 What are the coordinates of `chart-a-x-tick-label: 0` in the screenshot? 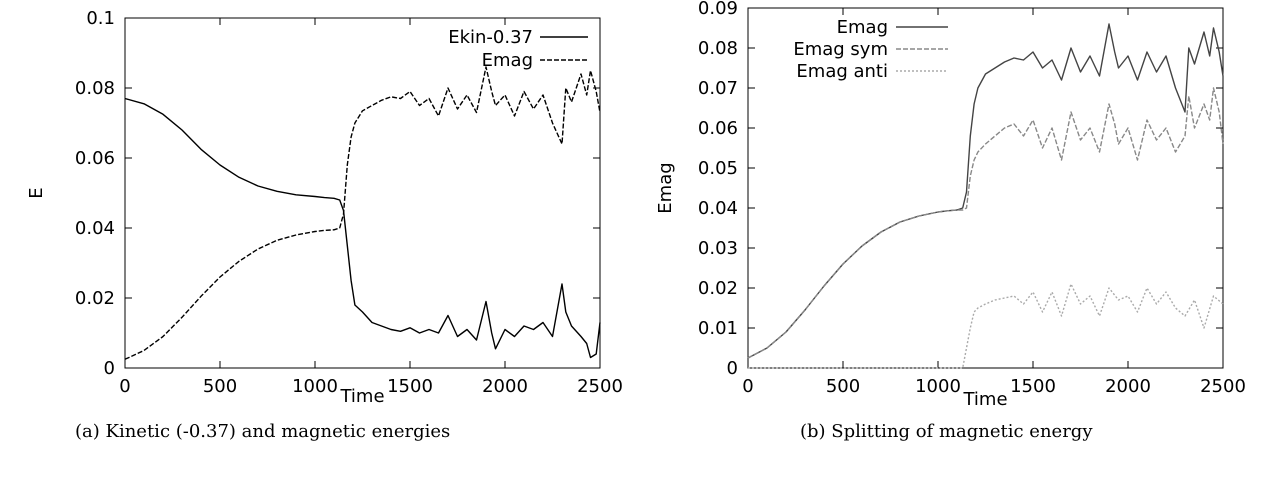 It's located at (124, 386).